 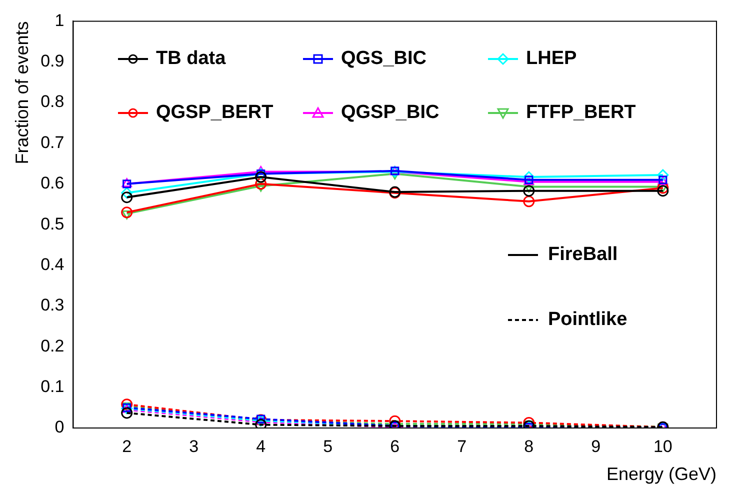 I want to click on y-tick-label: 0.5, so click(x=52, y=224).